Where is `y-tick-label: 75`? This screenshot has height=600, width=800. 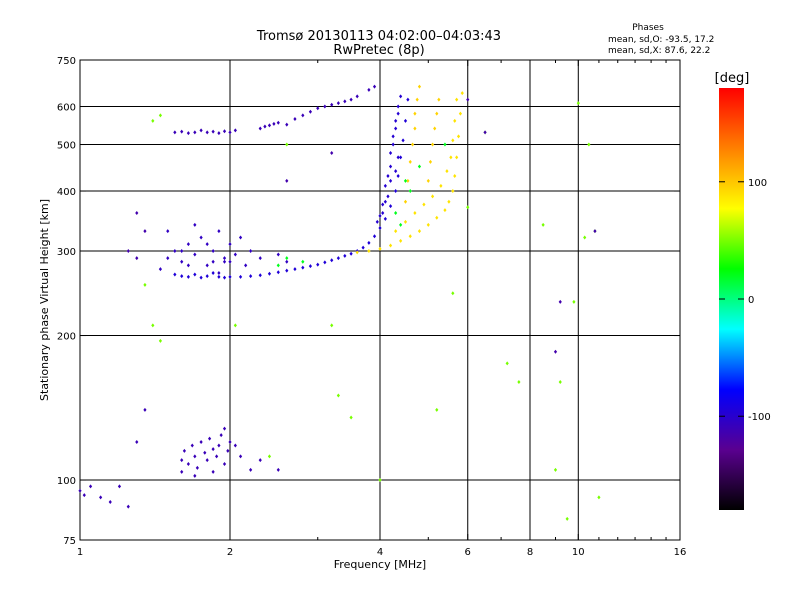
y-tick-label: 75 is located at coordinates (69, 541).